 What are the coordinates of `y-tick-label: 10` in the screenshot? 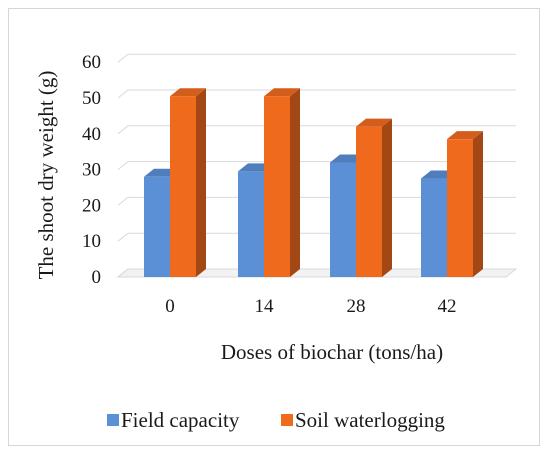 It's located at (91, 241).